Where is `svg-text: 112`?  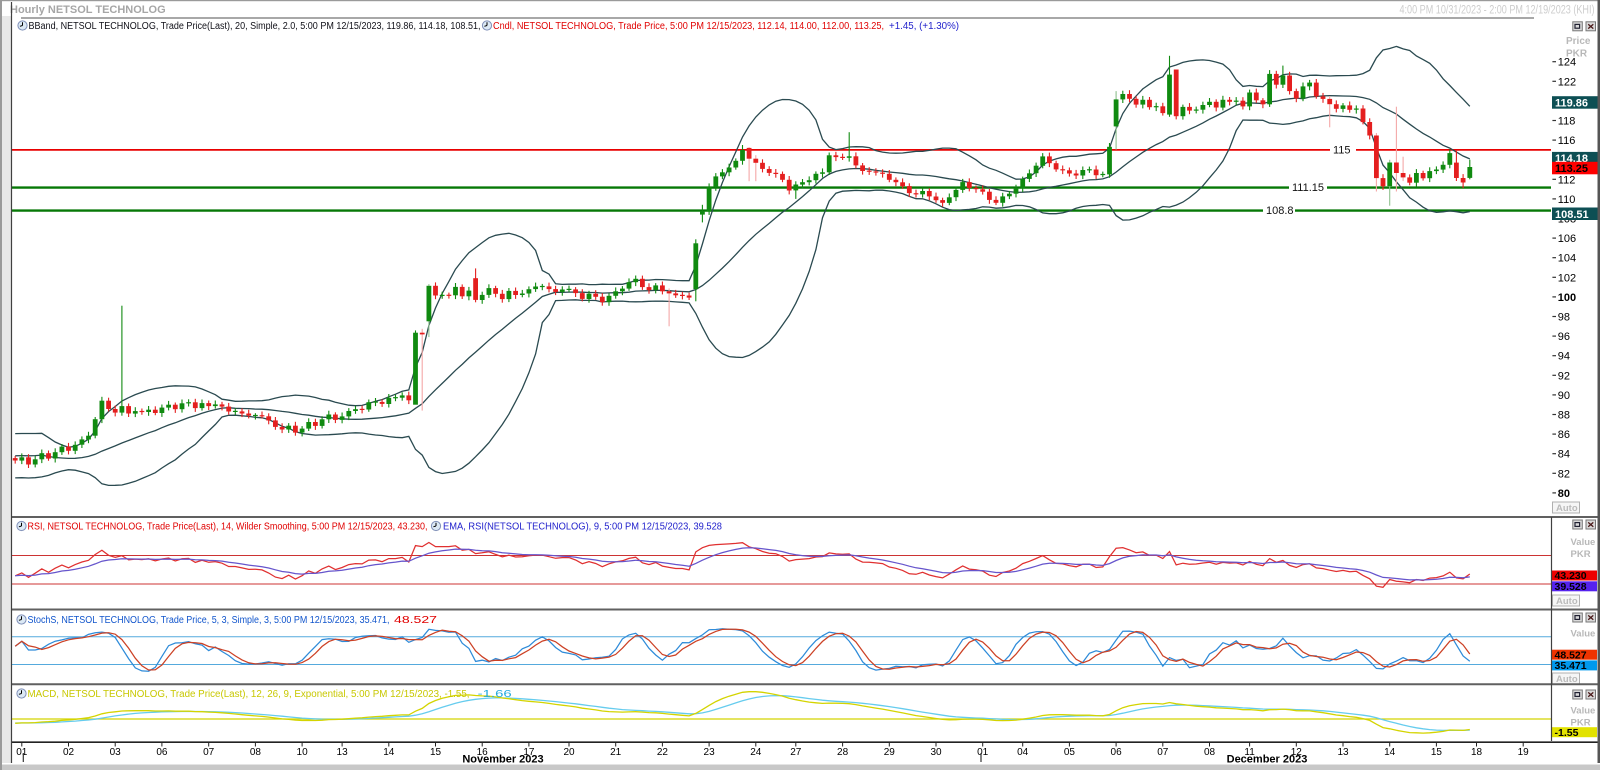 svg-text: 112 is located at coordinates (1567, 180).